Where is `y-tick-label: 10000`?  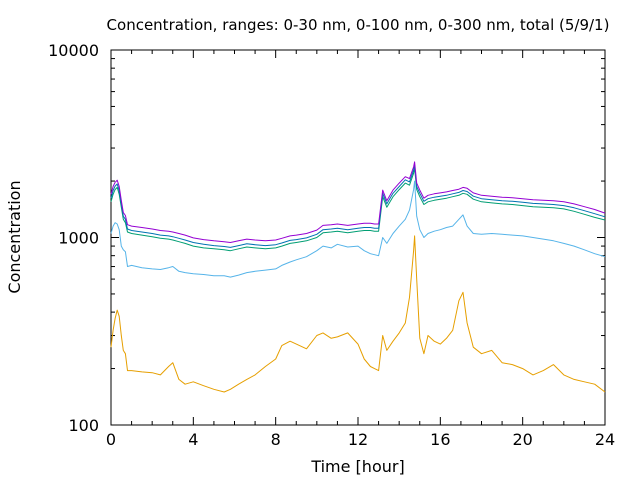
y-tick-label: 10000 is located at coordinates (73, 50).